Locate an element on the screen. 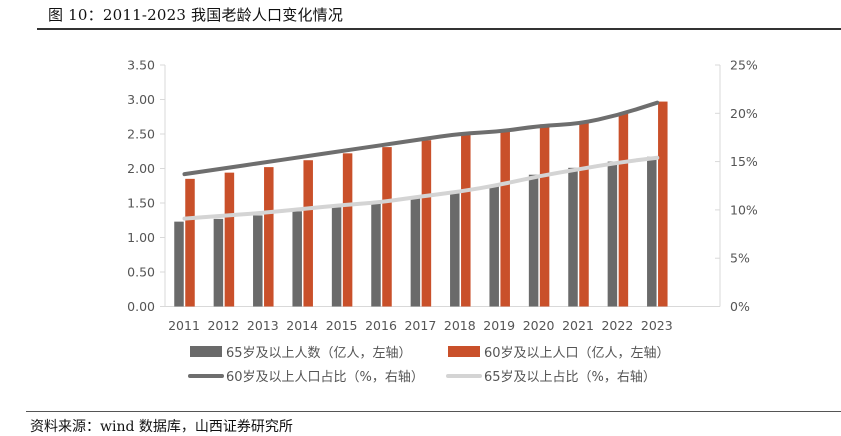 This screenshot has width=841, height=436. left-axis-tick-label: 1.50 is located at coordinates (141, 203).